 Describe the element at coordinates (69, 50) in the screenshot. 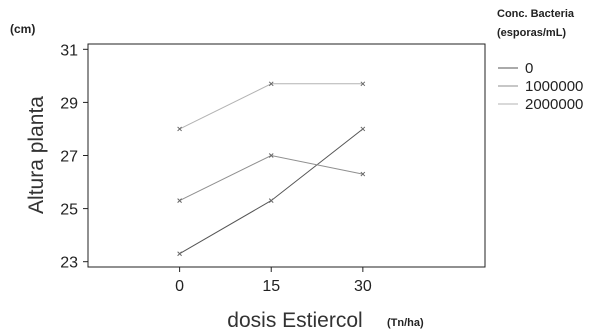

I see `y-tick-label: 31` at that location.